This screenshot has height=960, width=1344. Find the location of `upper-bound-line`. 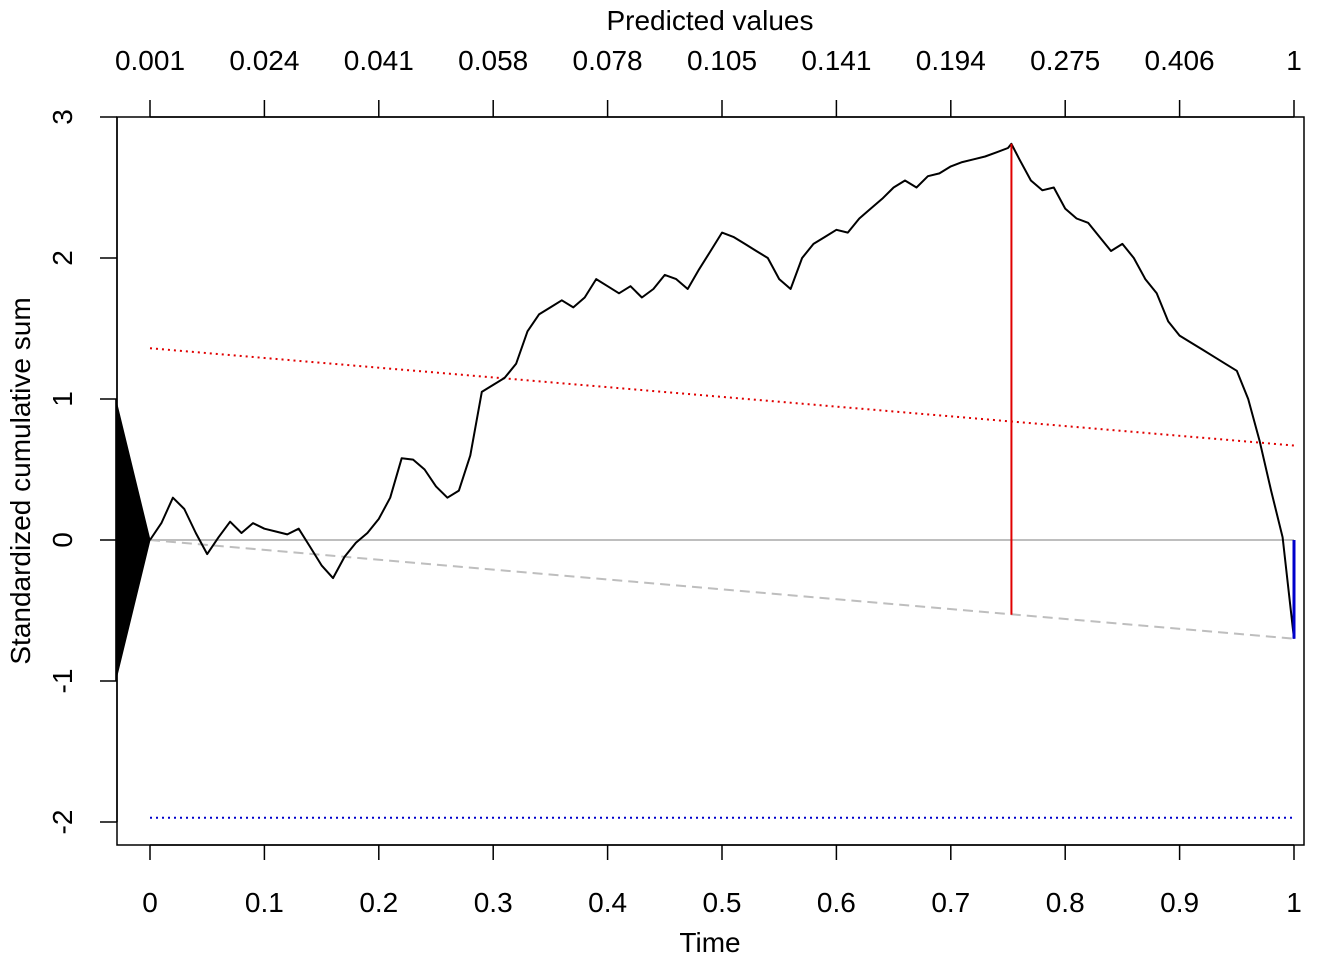

upper-bound-line is located at coordinates (722, 397).